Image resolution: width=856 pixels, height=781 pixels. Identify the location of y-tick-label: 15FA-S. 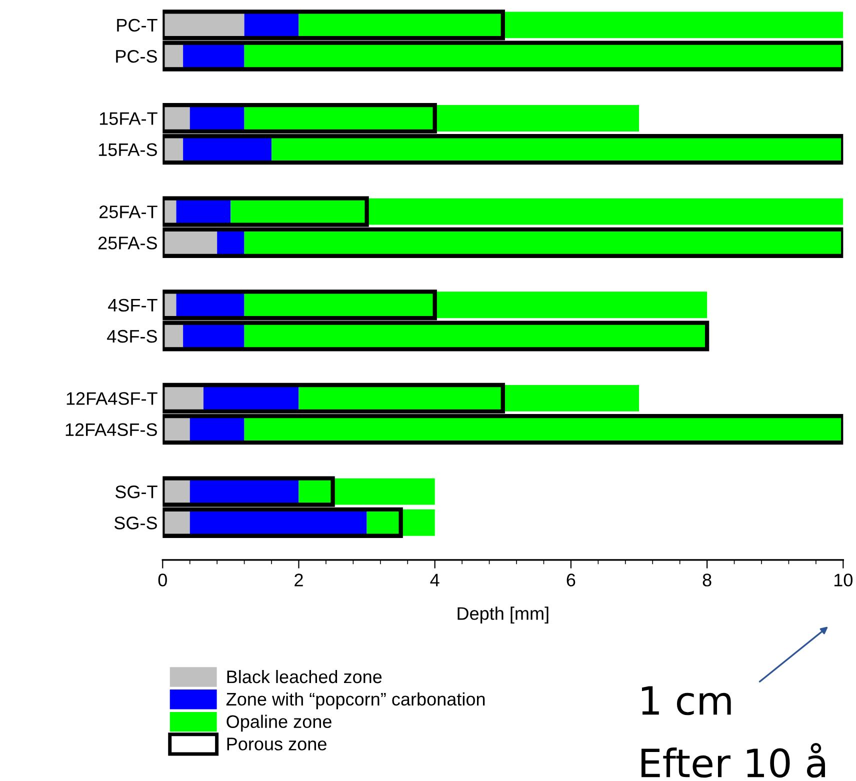
(127, 149).